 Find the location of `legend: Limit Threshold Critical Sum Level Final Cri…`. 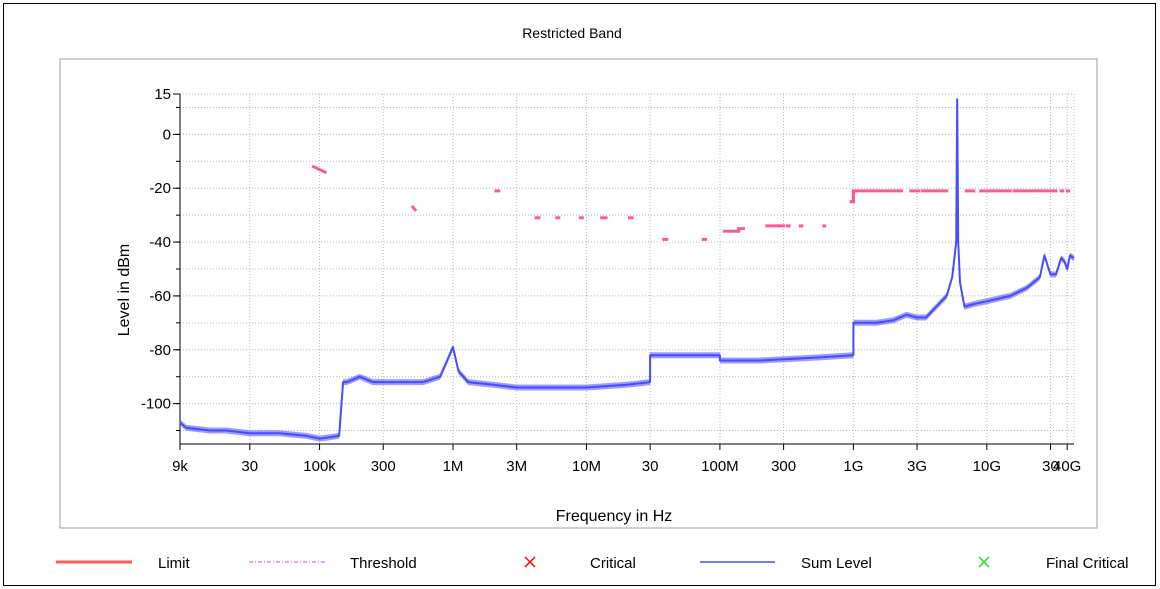

legend: Limit Threshold Critical Sum Level Final Cri… is located at coordinates (592, 563).